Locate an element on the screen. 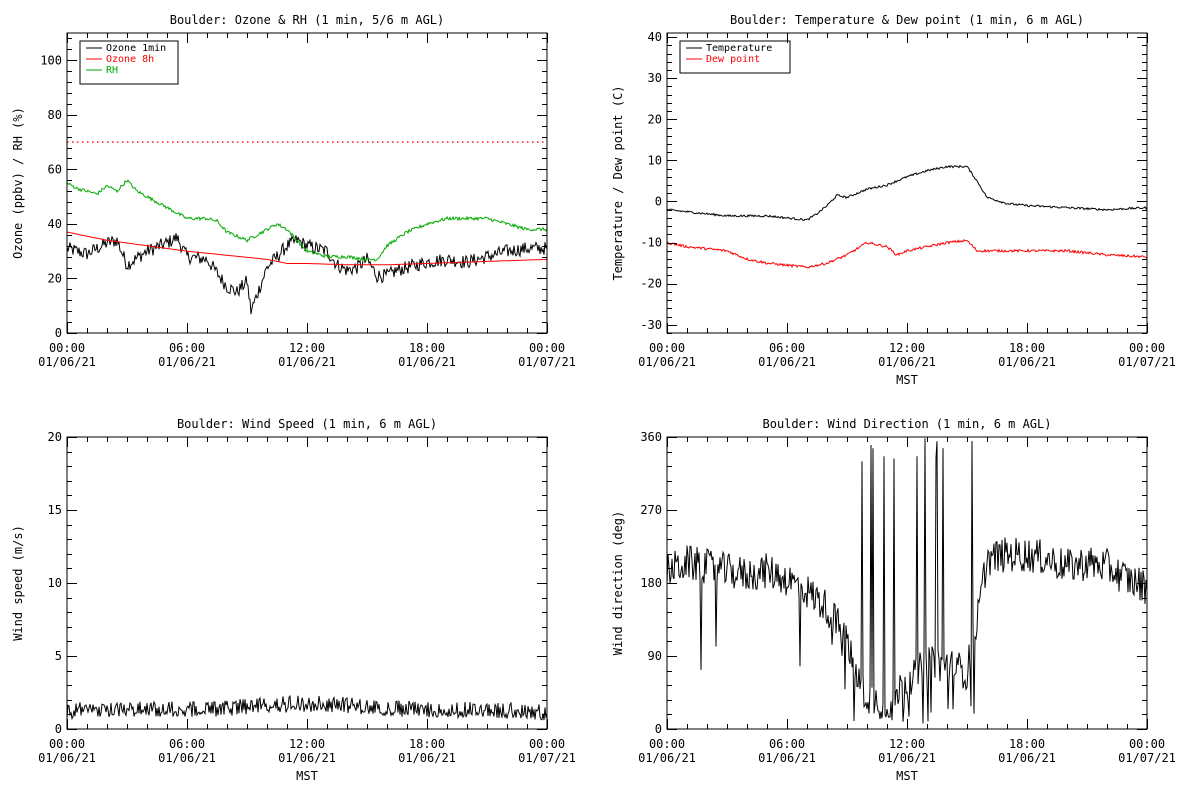  series-line-rh is located at coordinates (307, 220).